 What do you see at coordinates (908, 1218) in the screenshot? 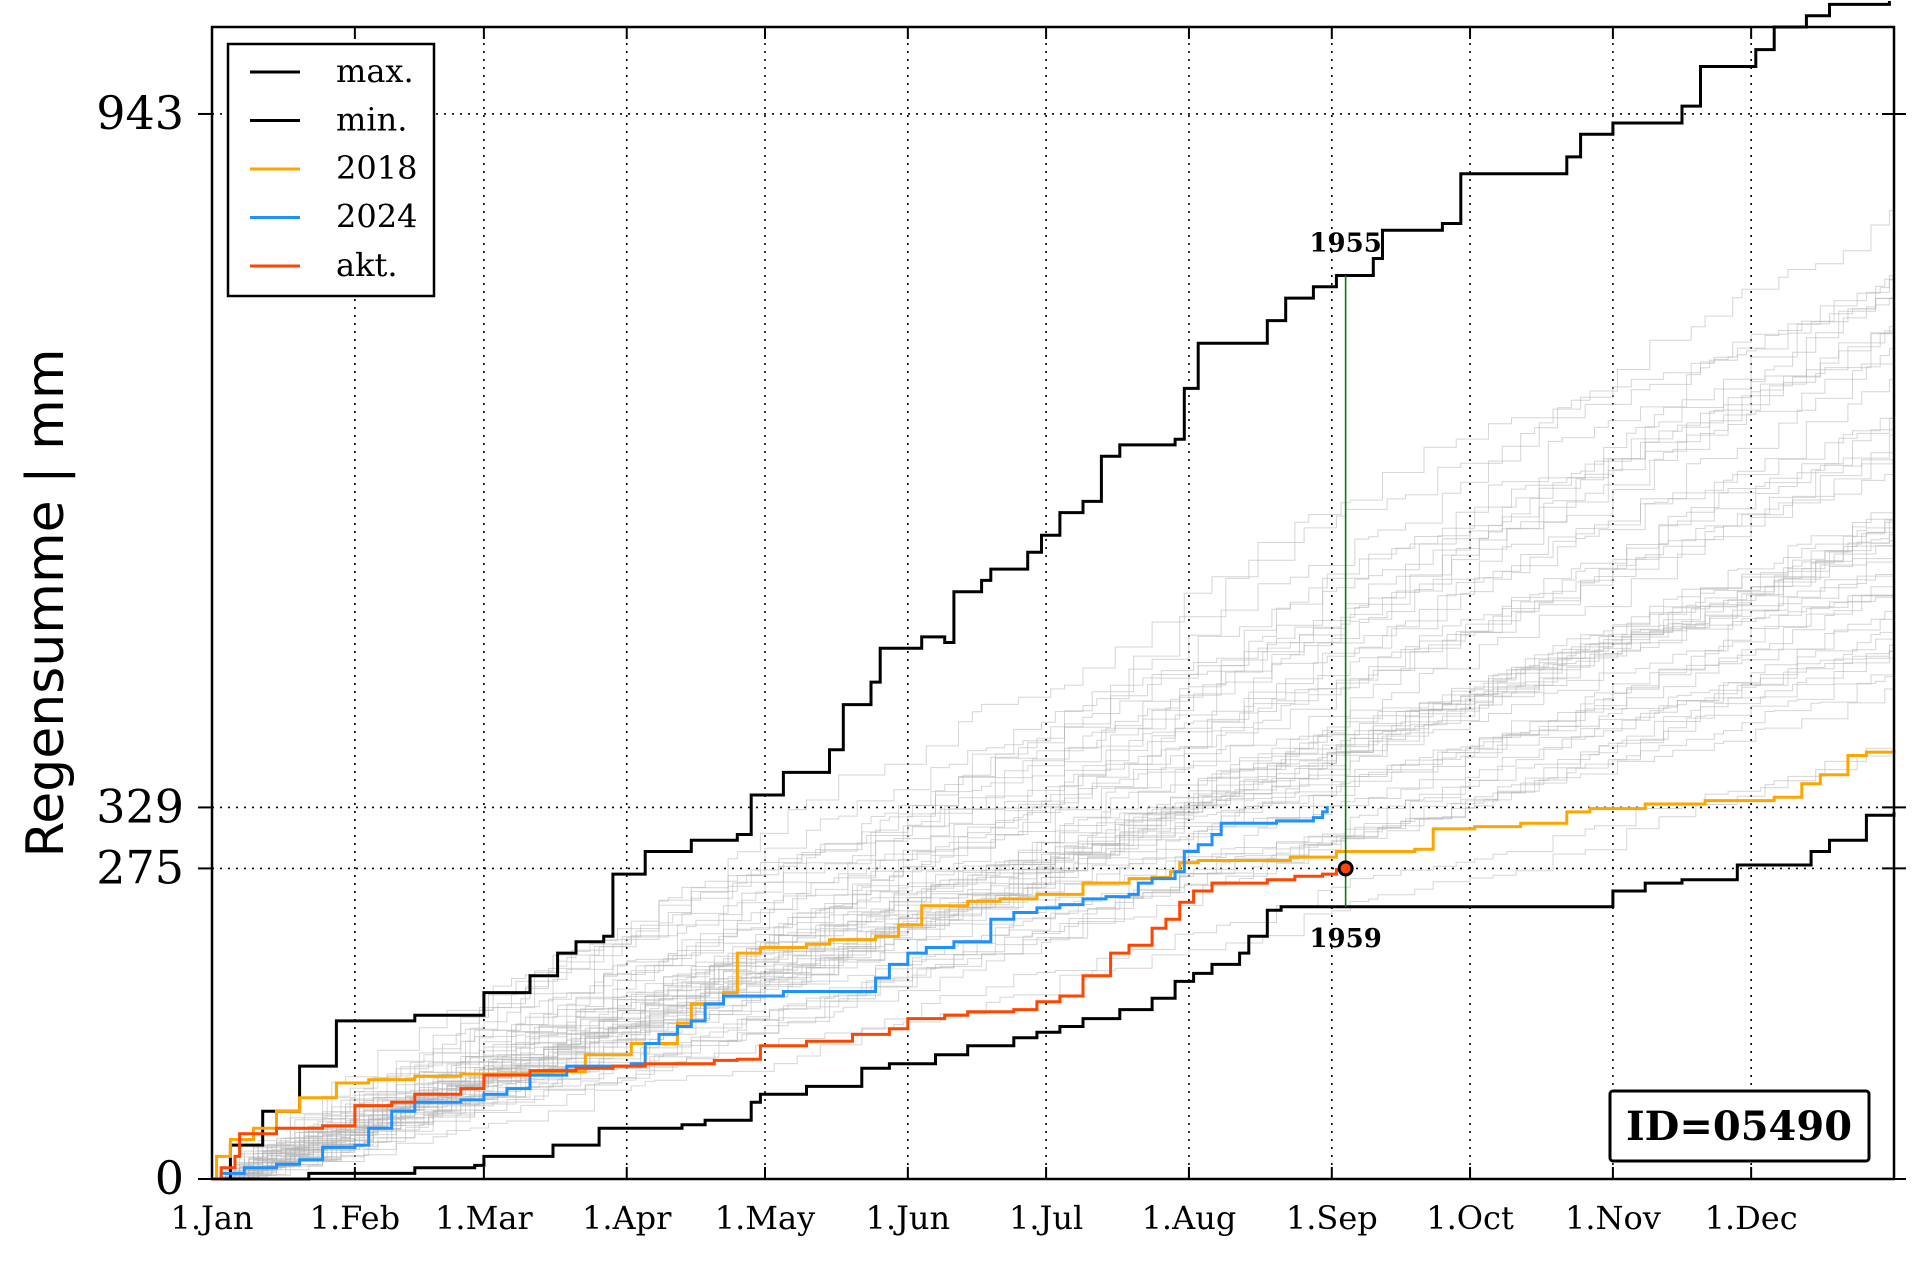
I see `x-tick-label: 1.Jun` at bounding box center [908, 1218].